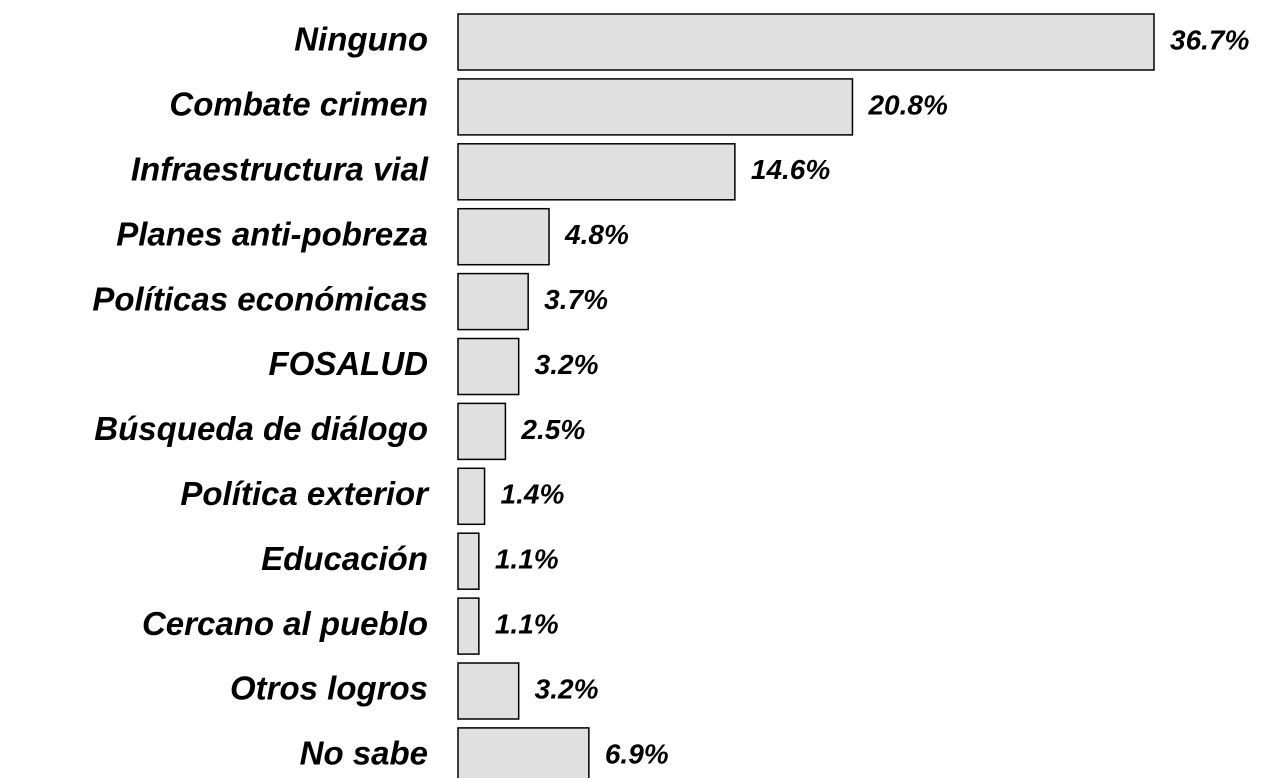 The width and height of the screenshot is (1272, 778). Describe the element at coordinates (1209, 39) in the screenshot. I see `value-label: 36.7%` at that location.